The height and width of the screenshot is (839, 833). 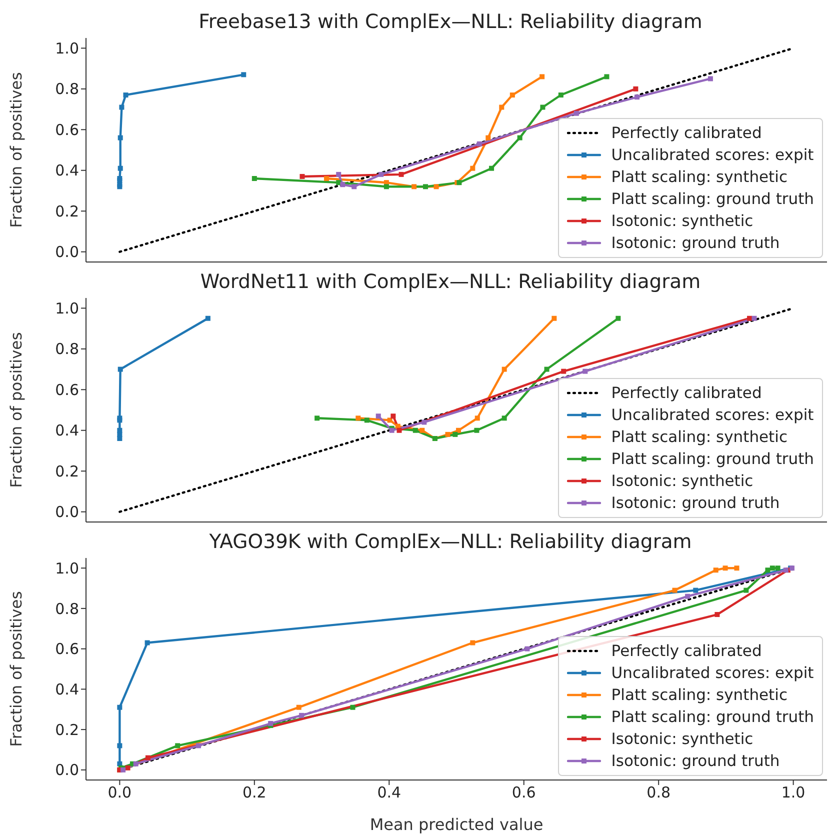 What do you see at coordinates (254, 793) in the screenshot?
I see `x-tick-label: 0.2` at bounding box center [254, 793].